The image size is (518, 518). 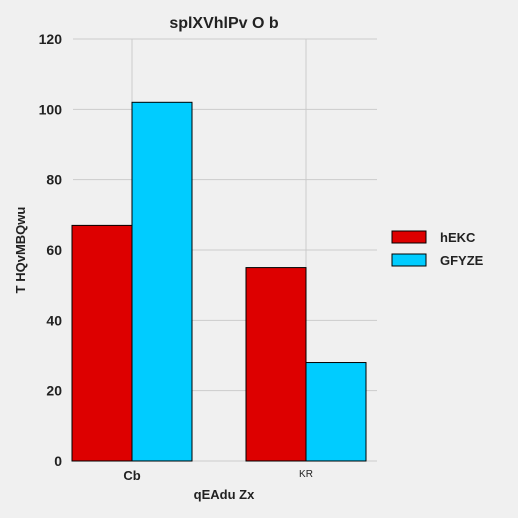 What do you see at coordinates (102, 343) in the screenshot?
I see `bar-hekc-cb` at bounding box center [102, 343].